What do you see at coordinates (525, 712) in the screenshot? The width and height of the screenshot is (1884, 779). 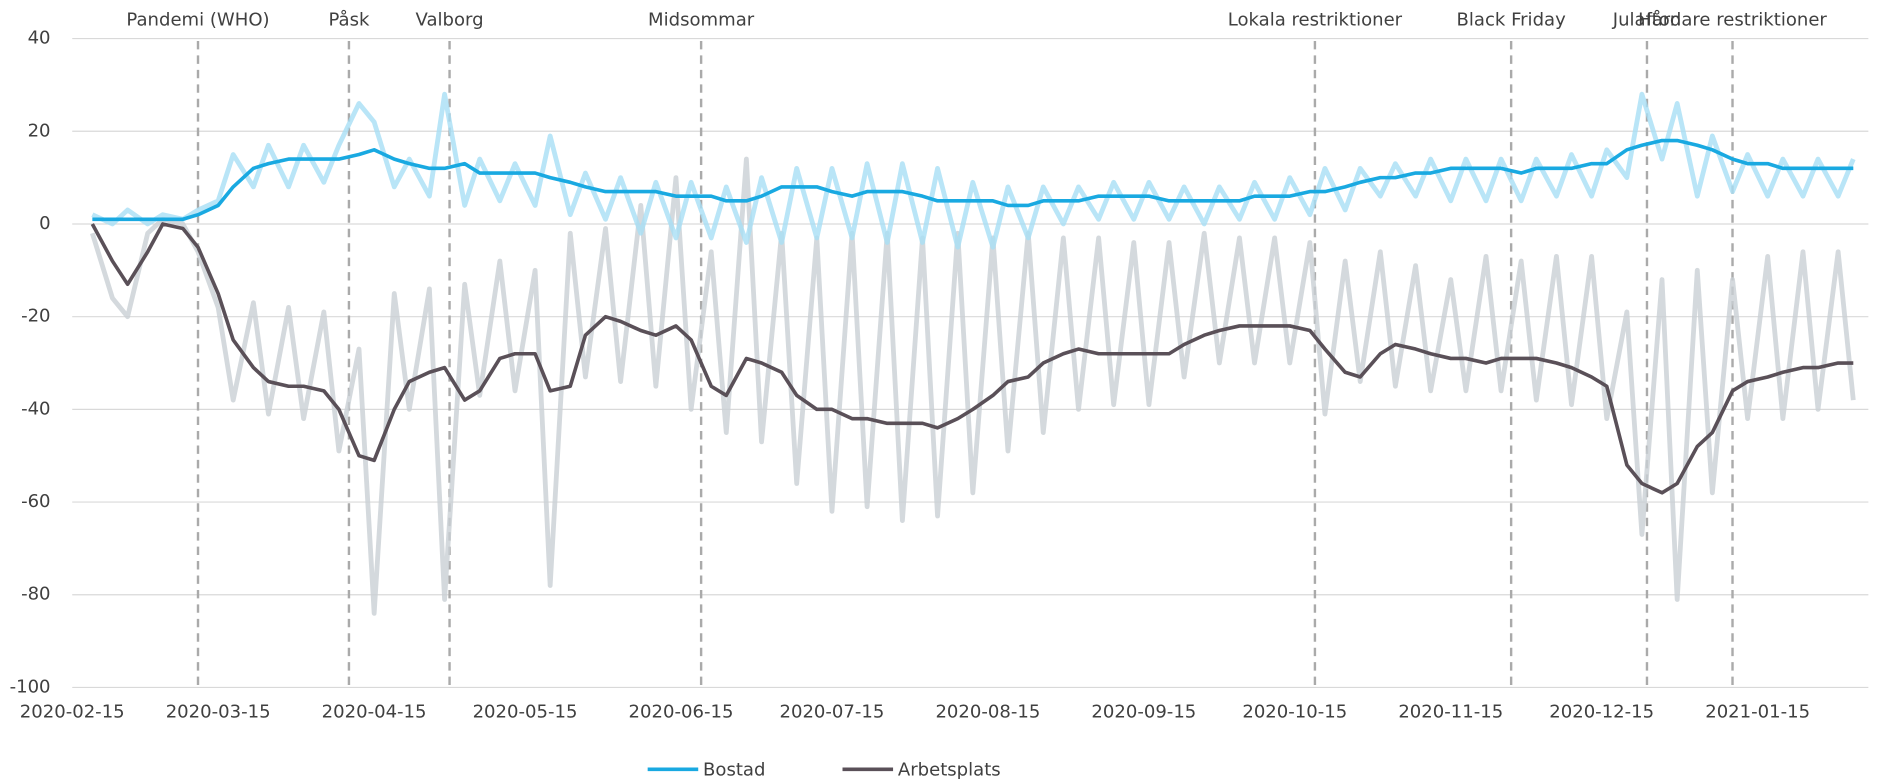 I see `x-tick-label: 2020-05-15` at bounding box center [525, 712].